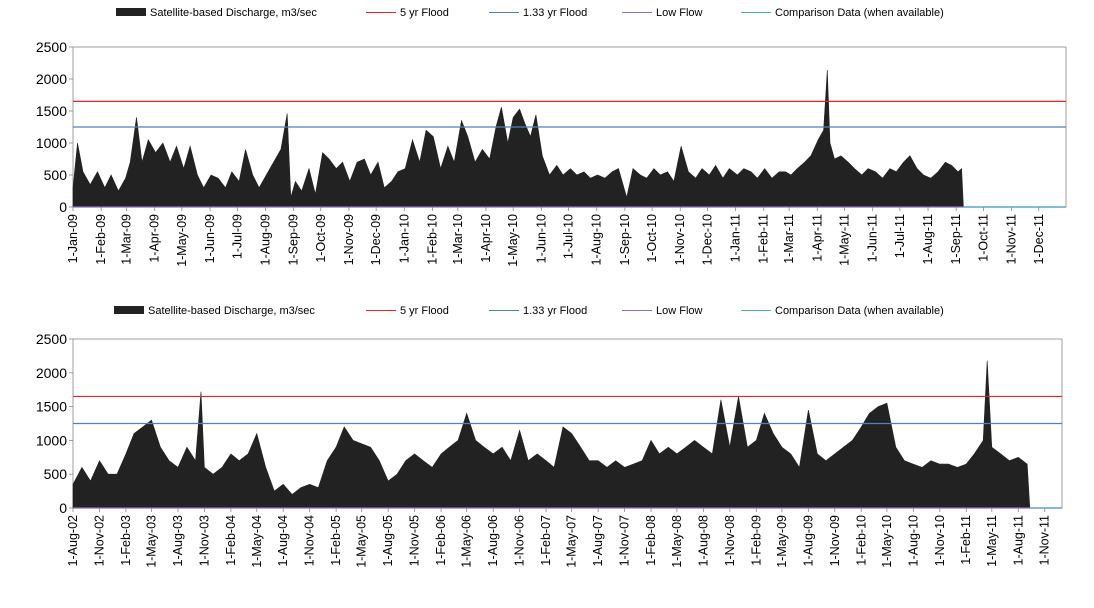 Image resolution: width=1094 pixels, height=608 pixels. I want to click on x-tick-label: 1-Nov-08, so click(730, 540).